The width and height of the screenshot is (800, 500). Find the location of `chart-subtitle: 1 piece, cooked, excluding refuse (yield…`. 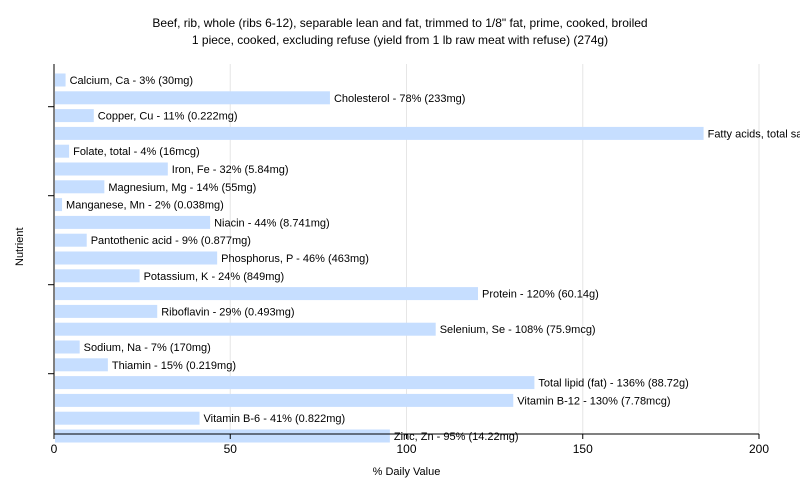

chart-subtitle: 1 piece, cooked, excluding refuse (yield… is located at coordinates (400, 40).